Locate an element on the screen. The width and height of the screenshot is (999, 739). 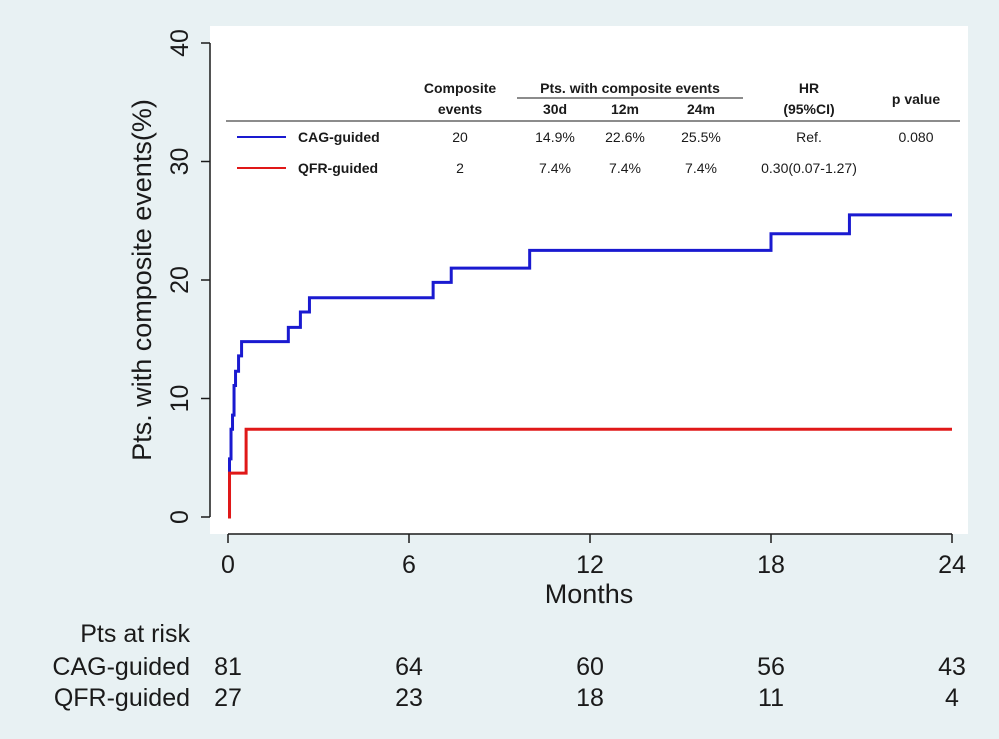
row-qfr-24m: 7.4% is located at coordinates (701, 168).